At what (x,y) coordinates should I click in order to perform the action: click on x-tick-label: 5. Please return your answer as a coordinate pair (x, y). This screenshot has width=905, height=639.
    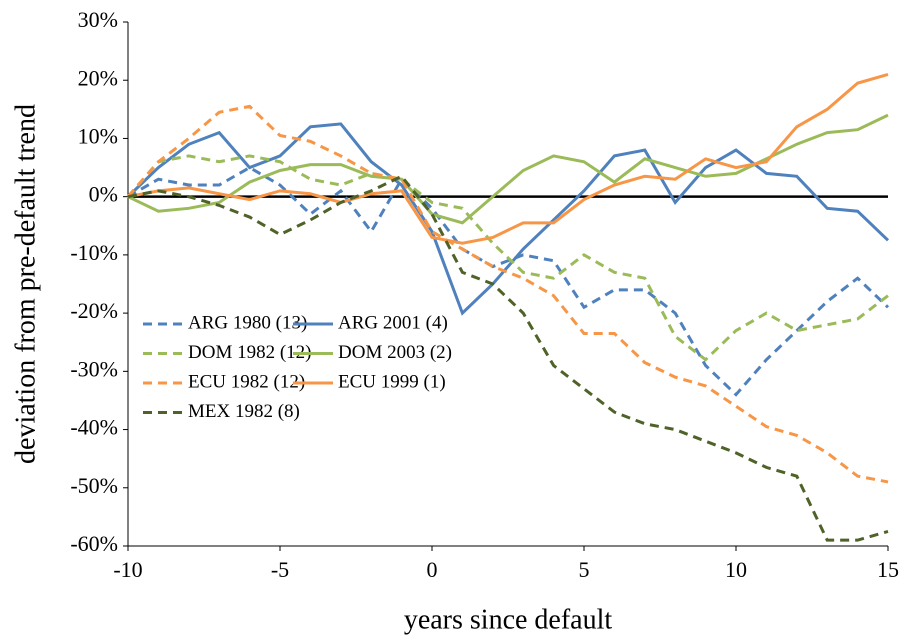
    Looking at the image, I should click on (584, 569).